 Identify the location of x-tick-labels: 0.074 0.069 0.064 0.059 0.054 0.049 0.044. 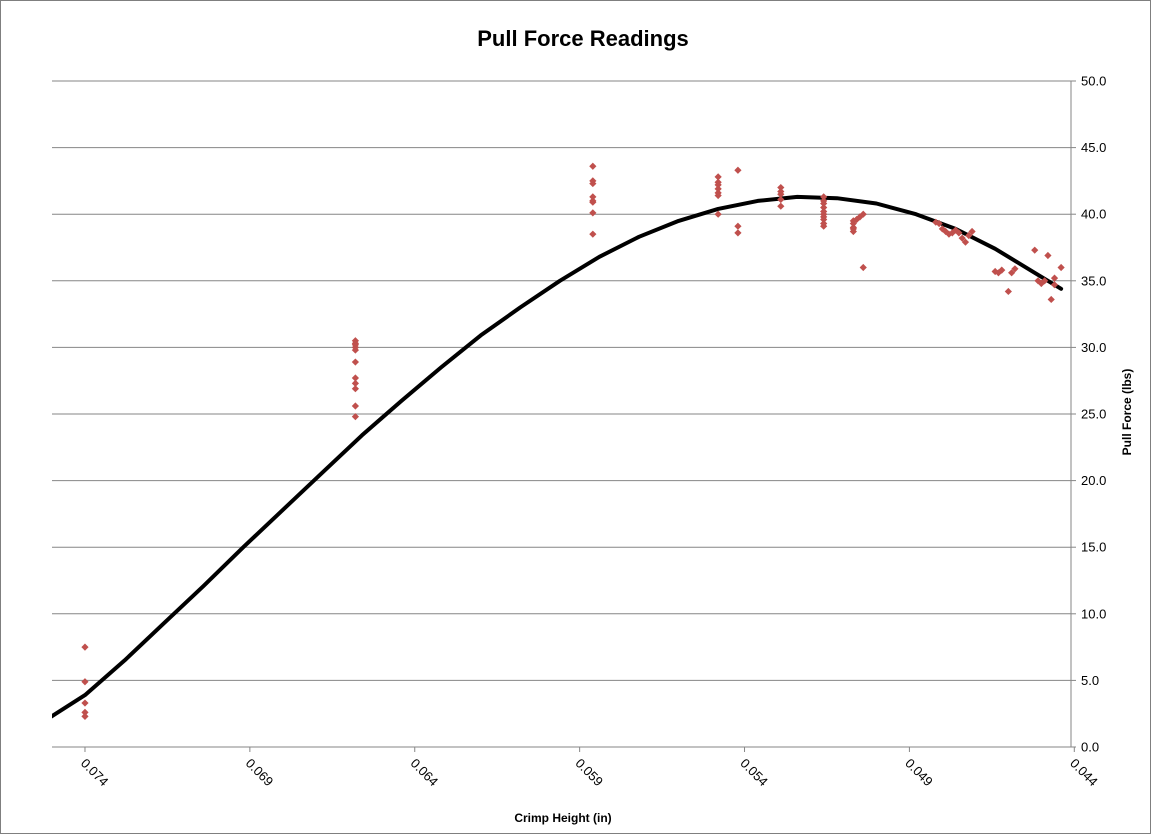
(589, 773).